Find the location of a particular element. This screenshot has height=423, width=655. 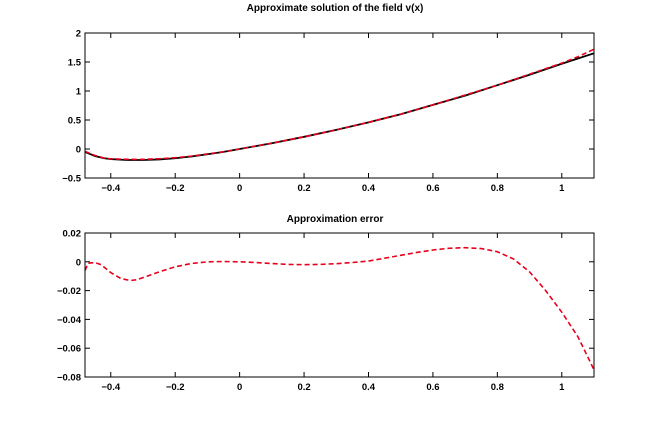

bottom-y-tick-label: 0.02 is located at coordinates (72, 234).